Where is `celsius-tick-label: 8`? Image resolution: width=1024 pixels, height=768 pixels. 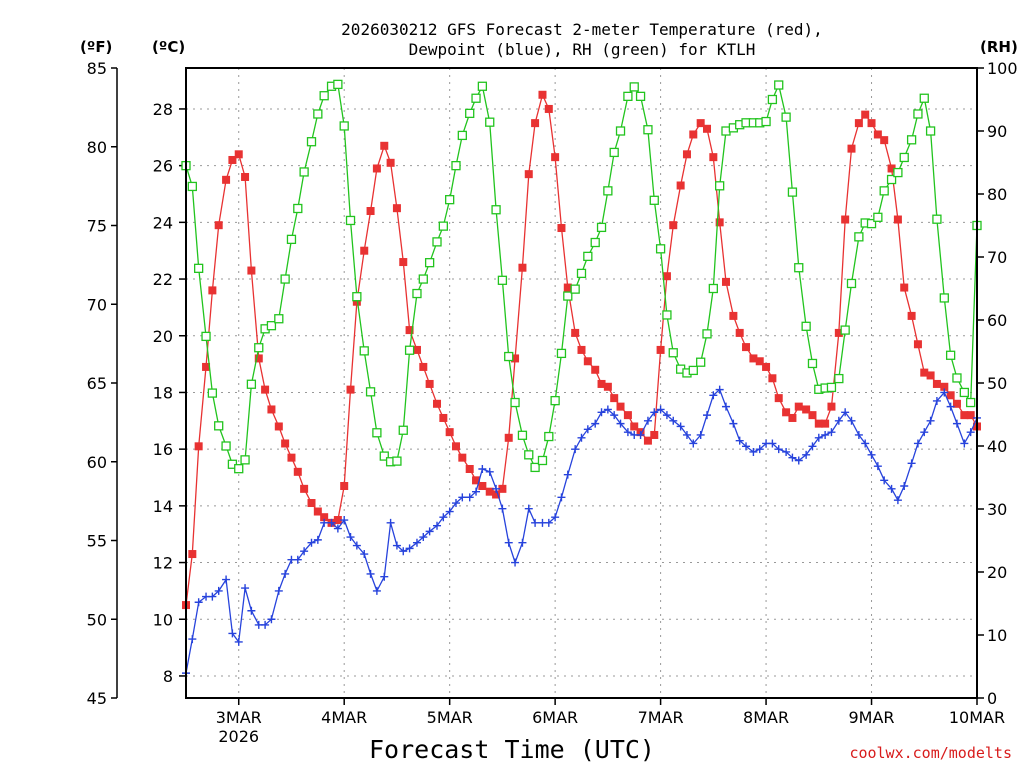
celsius-tick-label: 8 is located at coordinates (168, 676).